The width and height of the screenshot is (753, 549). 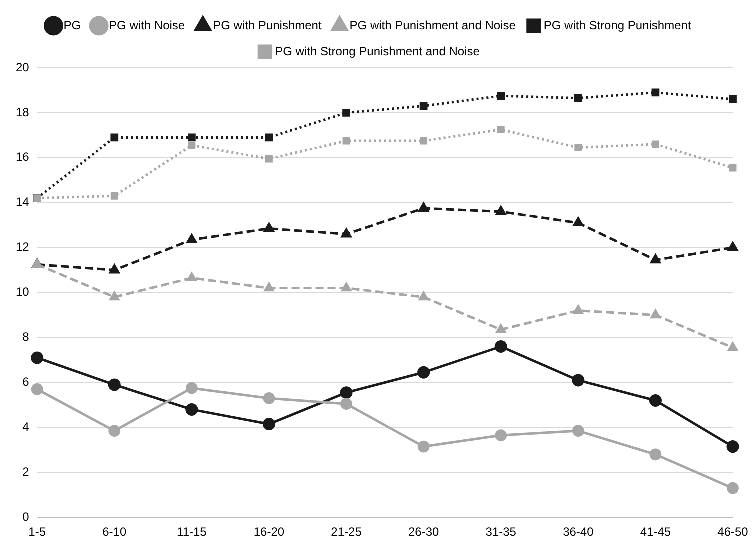 I want to click on y-tick-label: 0, so click(x=26, y=517).